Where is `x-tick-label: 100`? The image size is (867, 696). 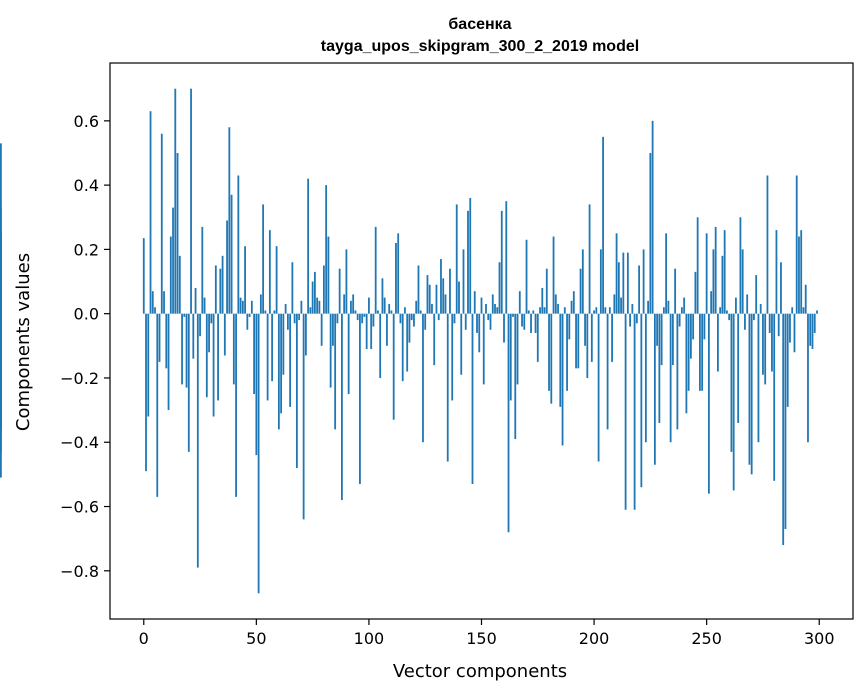 x-tick-label: 100 is located at coordinates (369, 638).